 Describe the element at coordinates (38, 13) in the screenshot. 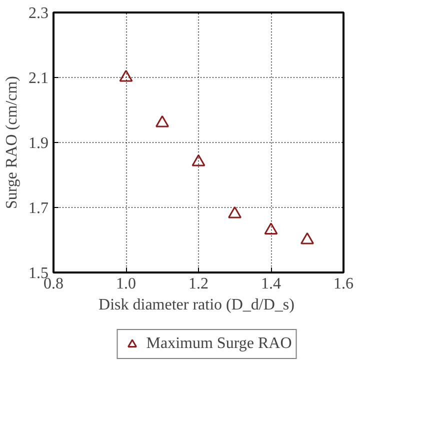

I see `y-tick-label: 2.3` at that location.